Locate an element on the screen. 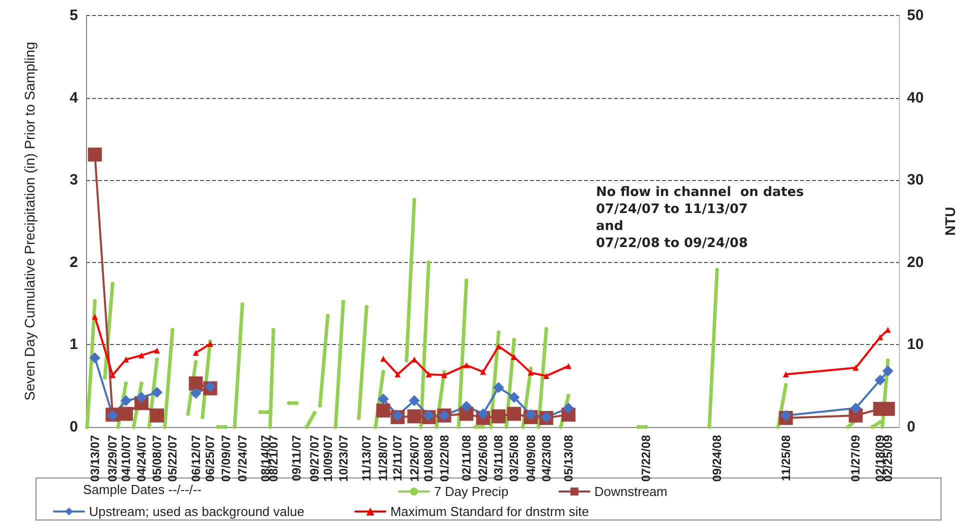  x-tick-label: 11/28/07 is located at coordinates (383, 458).